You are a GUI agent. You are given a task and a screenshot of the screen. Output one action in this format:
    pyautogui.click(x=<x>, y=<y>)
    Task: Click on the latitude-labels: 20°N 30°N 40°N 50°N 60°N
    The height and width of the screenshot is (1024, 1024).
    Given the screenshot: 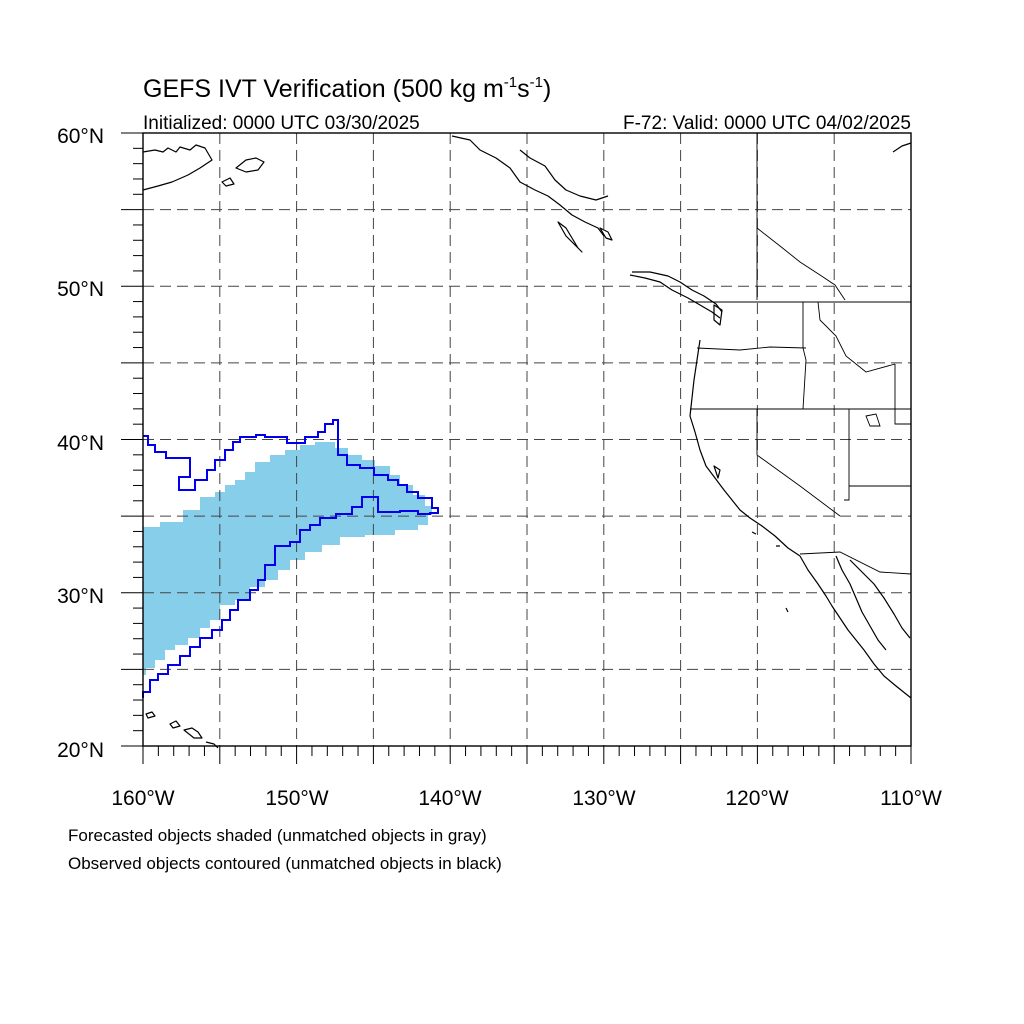 What is the action you would take?
    pyautogui.click(x=80, y=443)
    